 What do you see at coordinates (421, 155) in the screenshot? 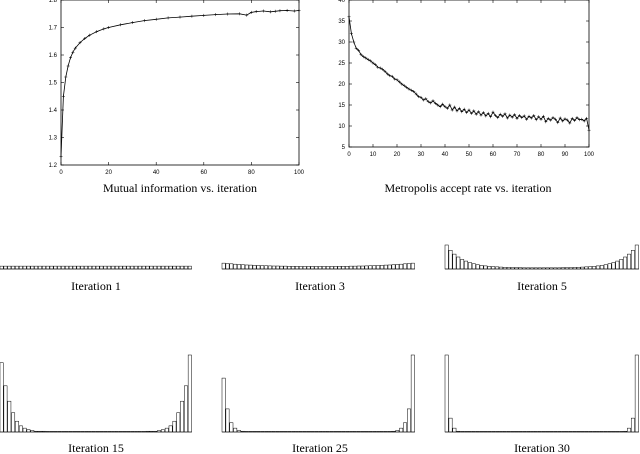
I see `x-tick-label: 30` at bounding box center [421, 155].